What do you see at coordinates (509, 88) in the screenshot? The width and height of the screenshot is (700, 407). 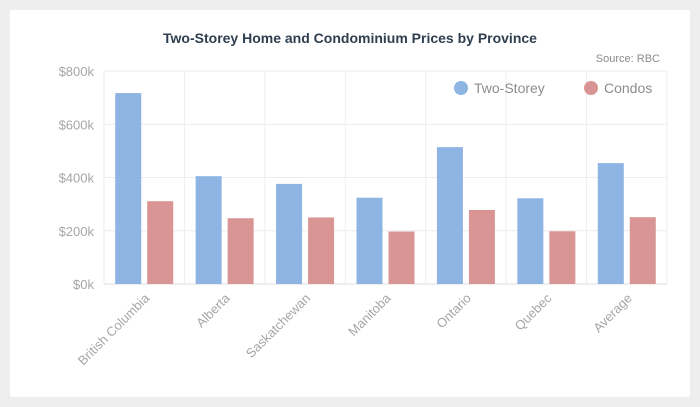 I see `legend-label: Two-Storey` at bounding box center [509, 88].